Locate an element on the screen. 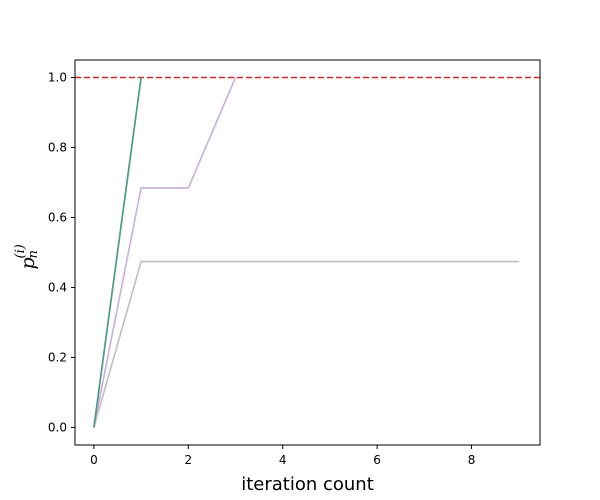  y-axis-label-base: p is located at coordinates (28, 263).